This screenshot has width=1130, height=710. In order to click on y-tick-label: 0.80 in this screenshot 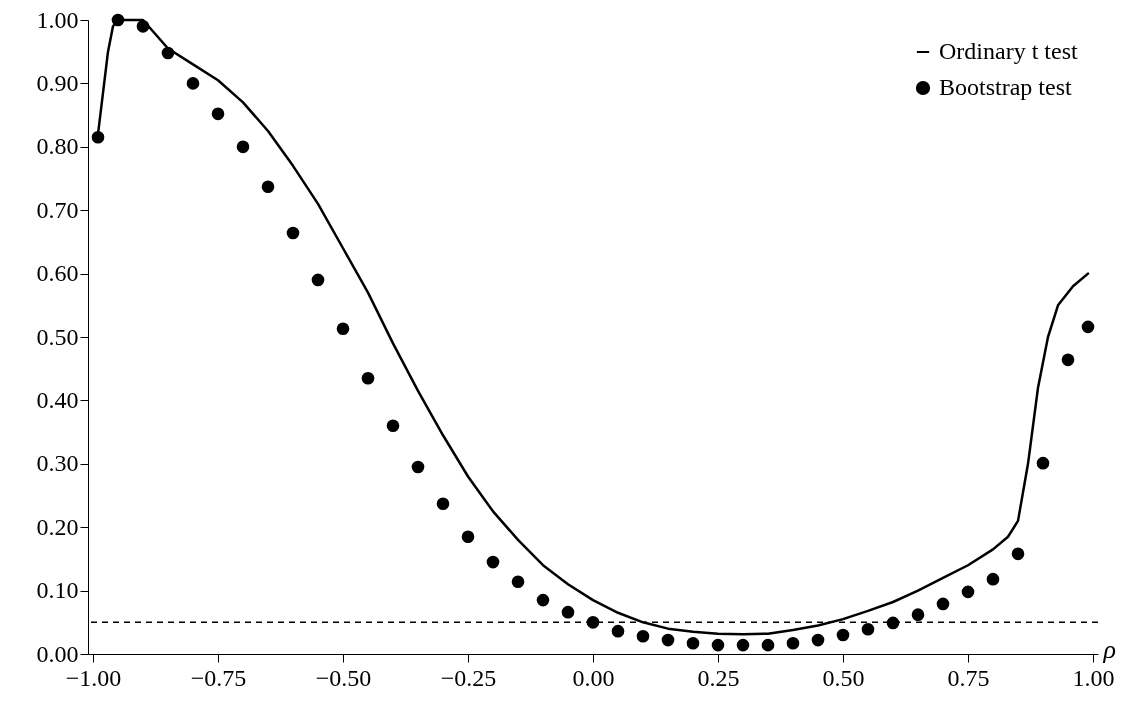, I will do `click(57, 146)`.